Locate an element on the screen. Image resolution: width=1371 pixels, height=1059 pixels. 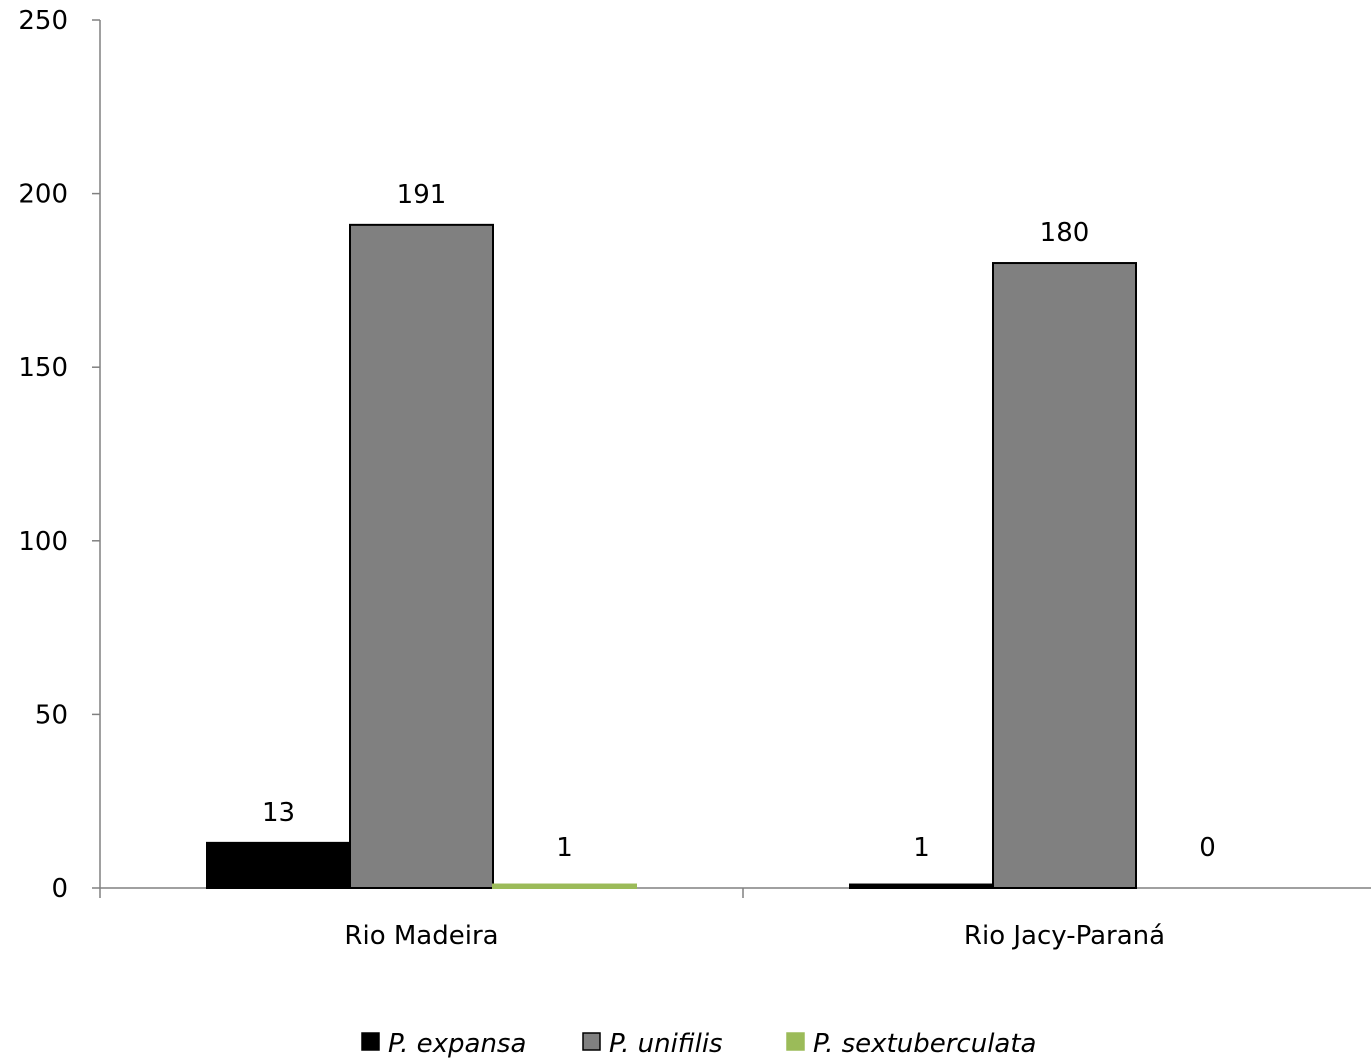
y-tick-label: 50 is located at coordinates (51, 715).